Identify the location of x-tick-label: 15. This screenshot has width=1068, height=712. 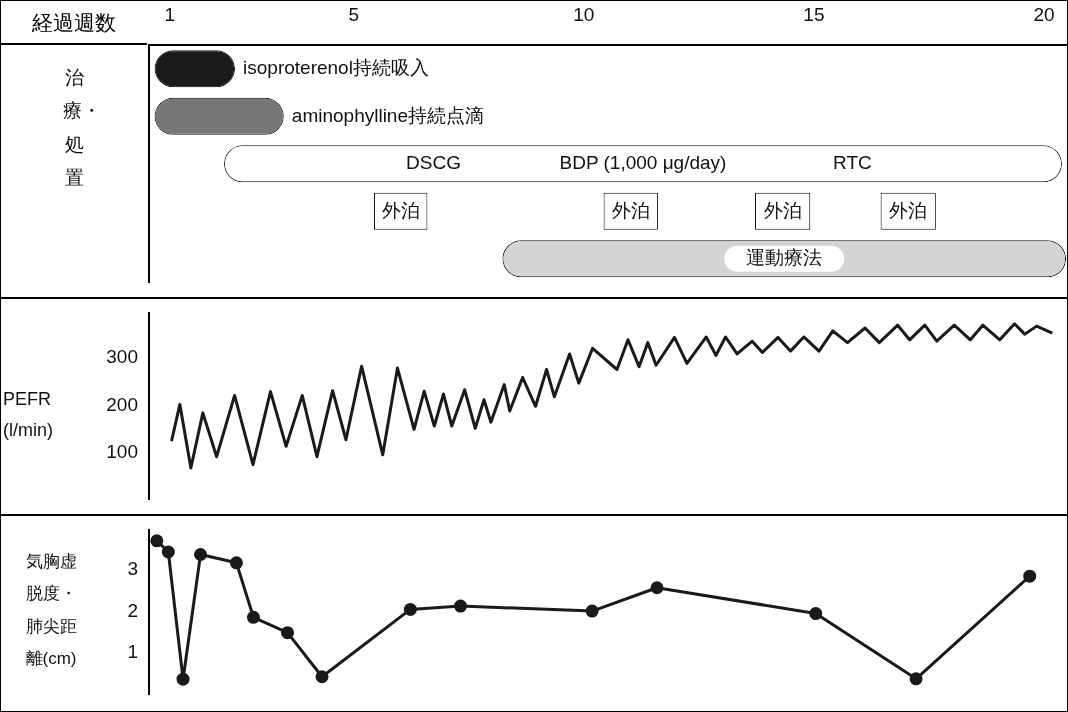
(814, 14).